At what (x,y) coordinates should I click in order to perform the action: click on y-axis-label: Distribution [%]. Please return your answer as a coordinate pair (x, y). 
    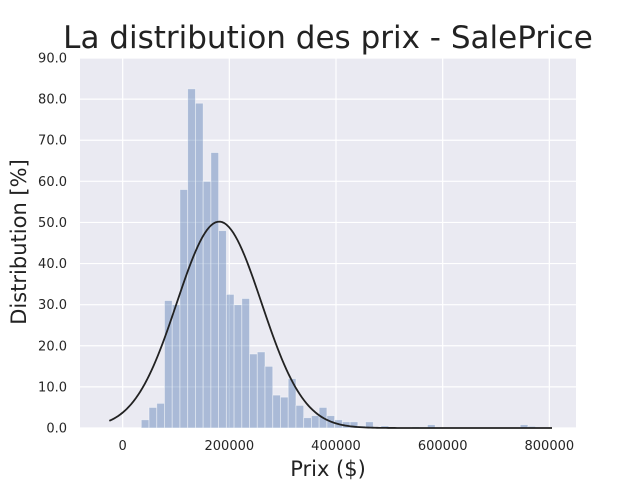
    Looking at the image, I should click on (19, 242).